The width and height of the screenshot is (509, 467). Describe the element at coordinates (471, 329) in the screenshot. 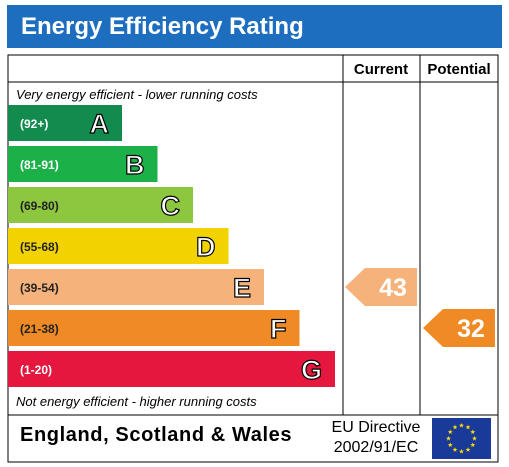

I see `potential-rating-value: 32` at that location.